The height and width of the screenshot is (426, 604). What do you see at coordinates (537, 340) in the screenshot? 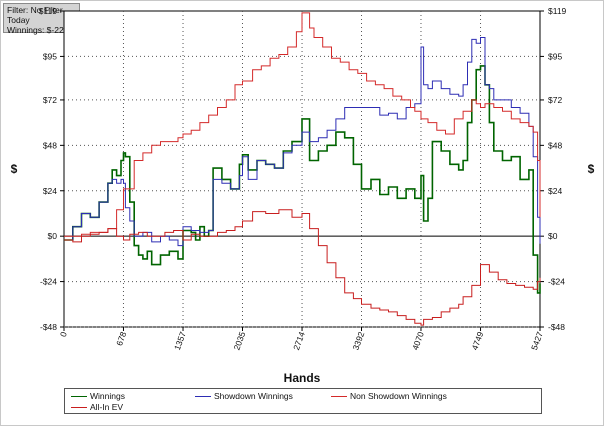
I see `x-tick-label: 5427` at bounding box center [537, 340].